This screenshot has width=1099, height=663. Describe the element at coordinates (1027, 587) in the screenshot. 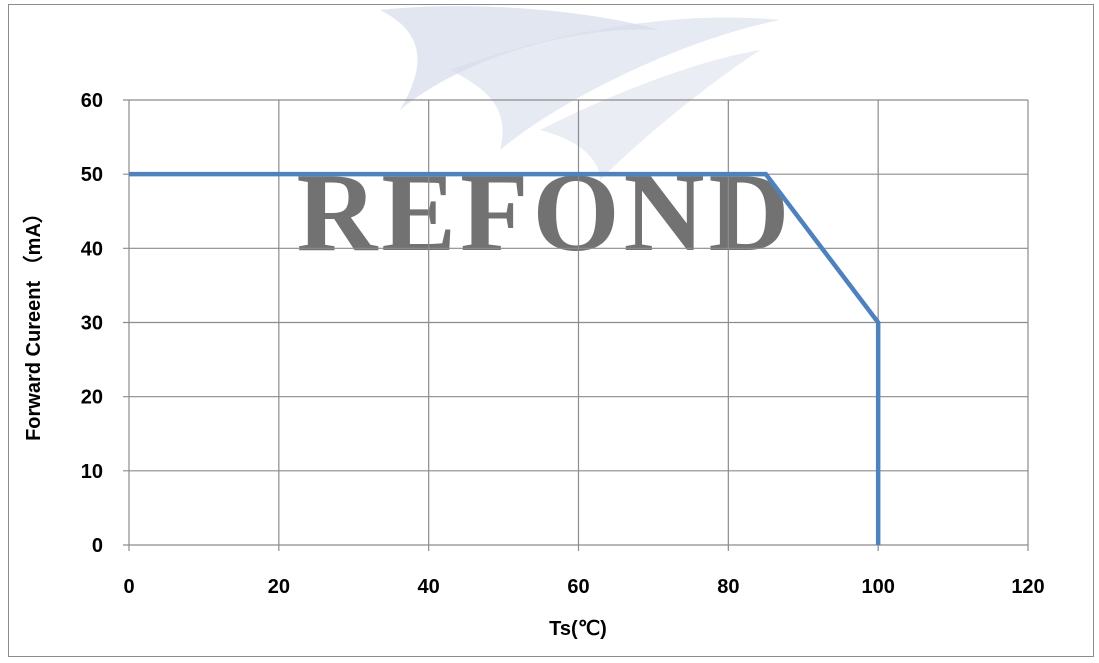

I see `x-tick-label: 120` at that location.